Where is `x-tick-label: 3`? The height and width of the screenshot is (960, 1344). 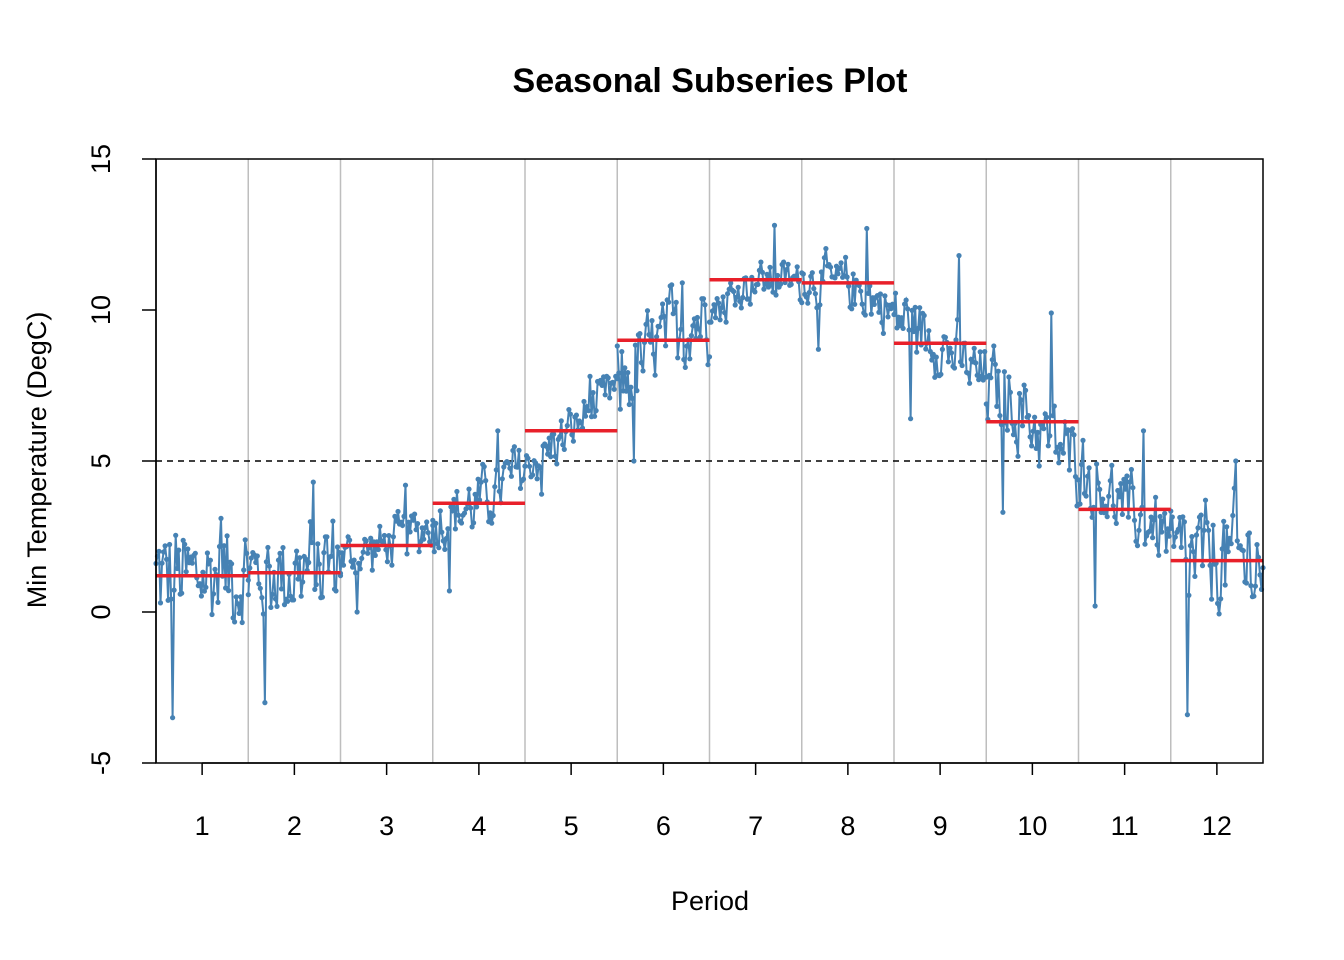
x-tick-label: 3 is located at coordinates (386, 826).